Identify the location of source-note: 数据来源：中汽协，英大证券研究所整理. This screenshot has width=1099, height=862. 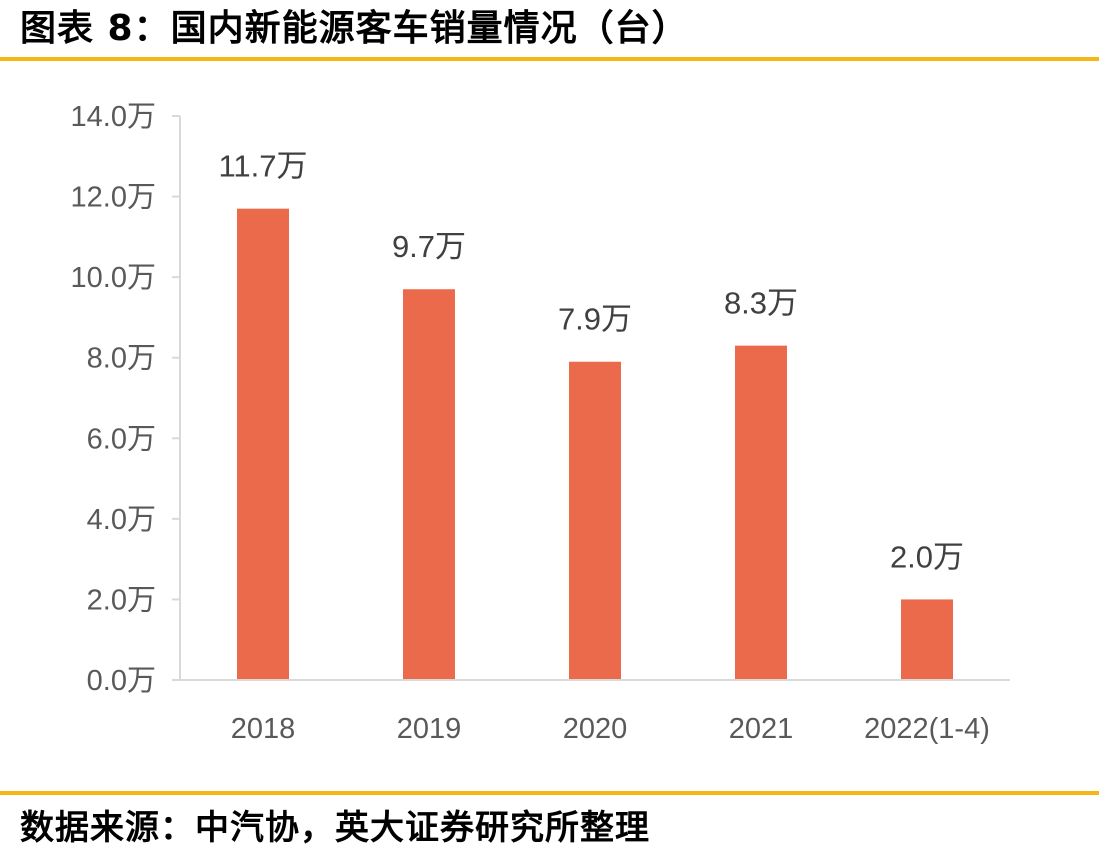
(335, 828).